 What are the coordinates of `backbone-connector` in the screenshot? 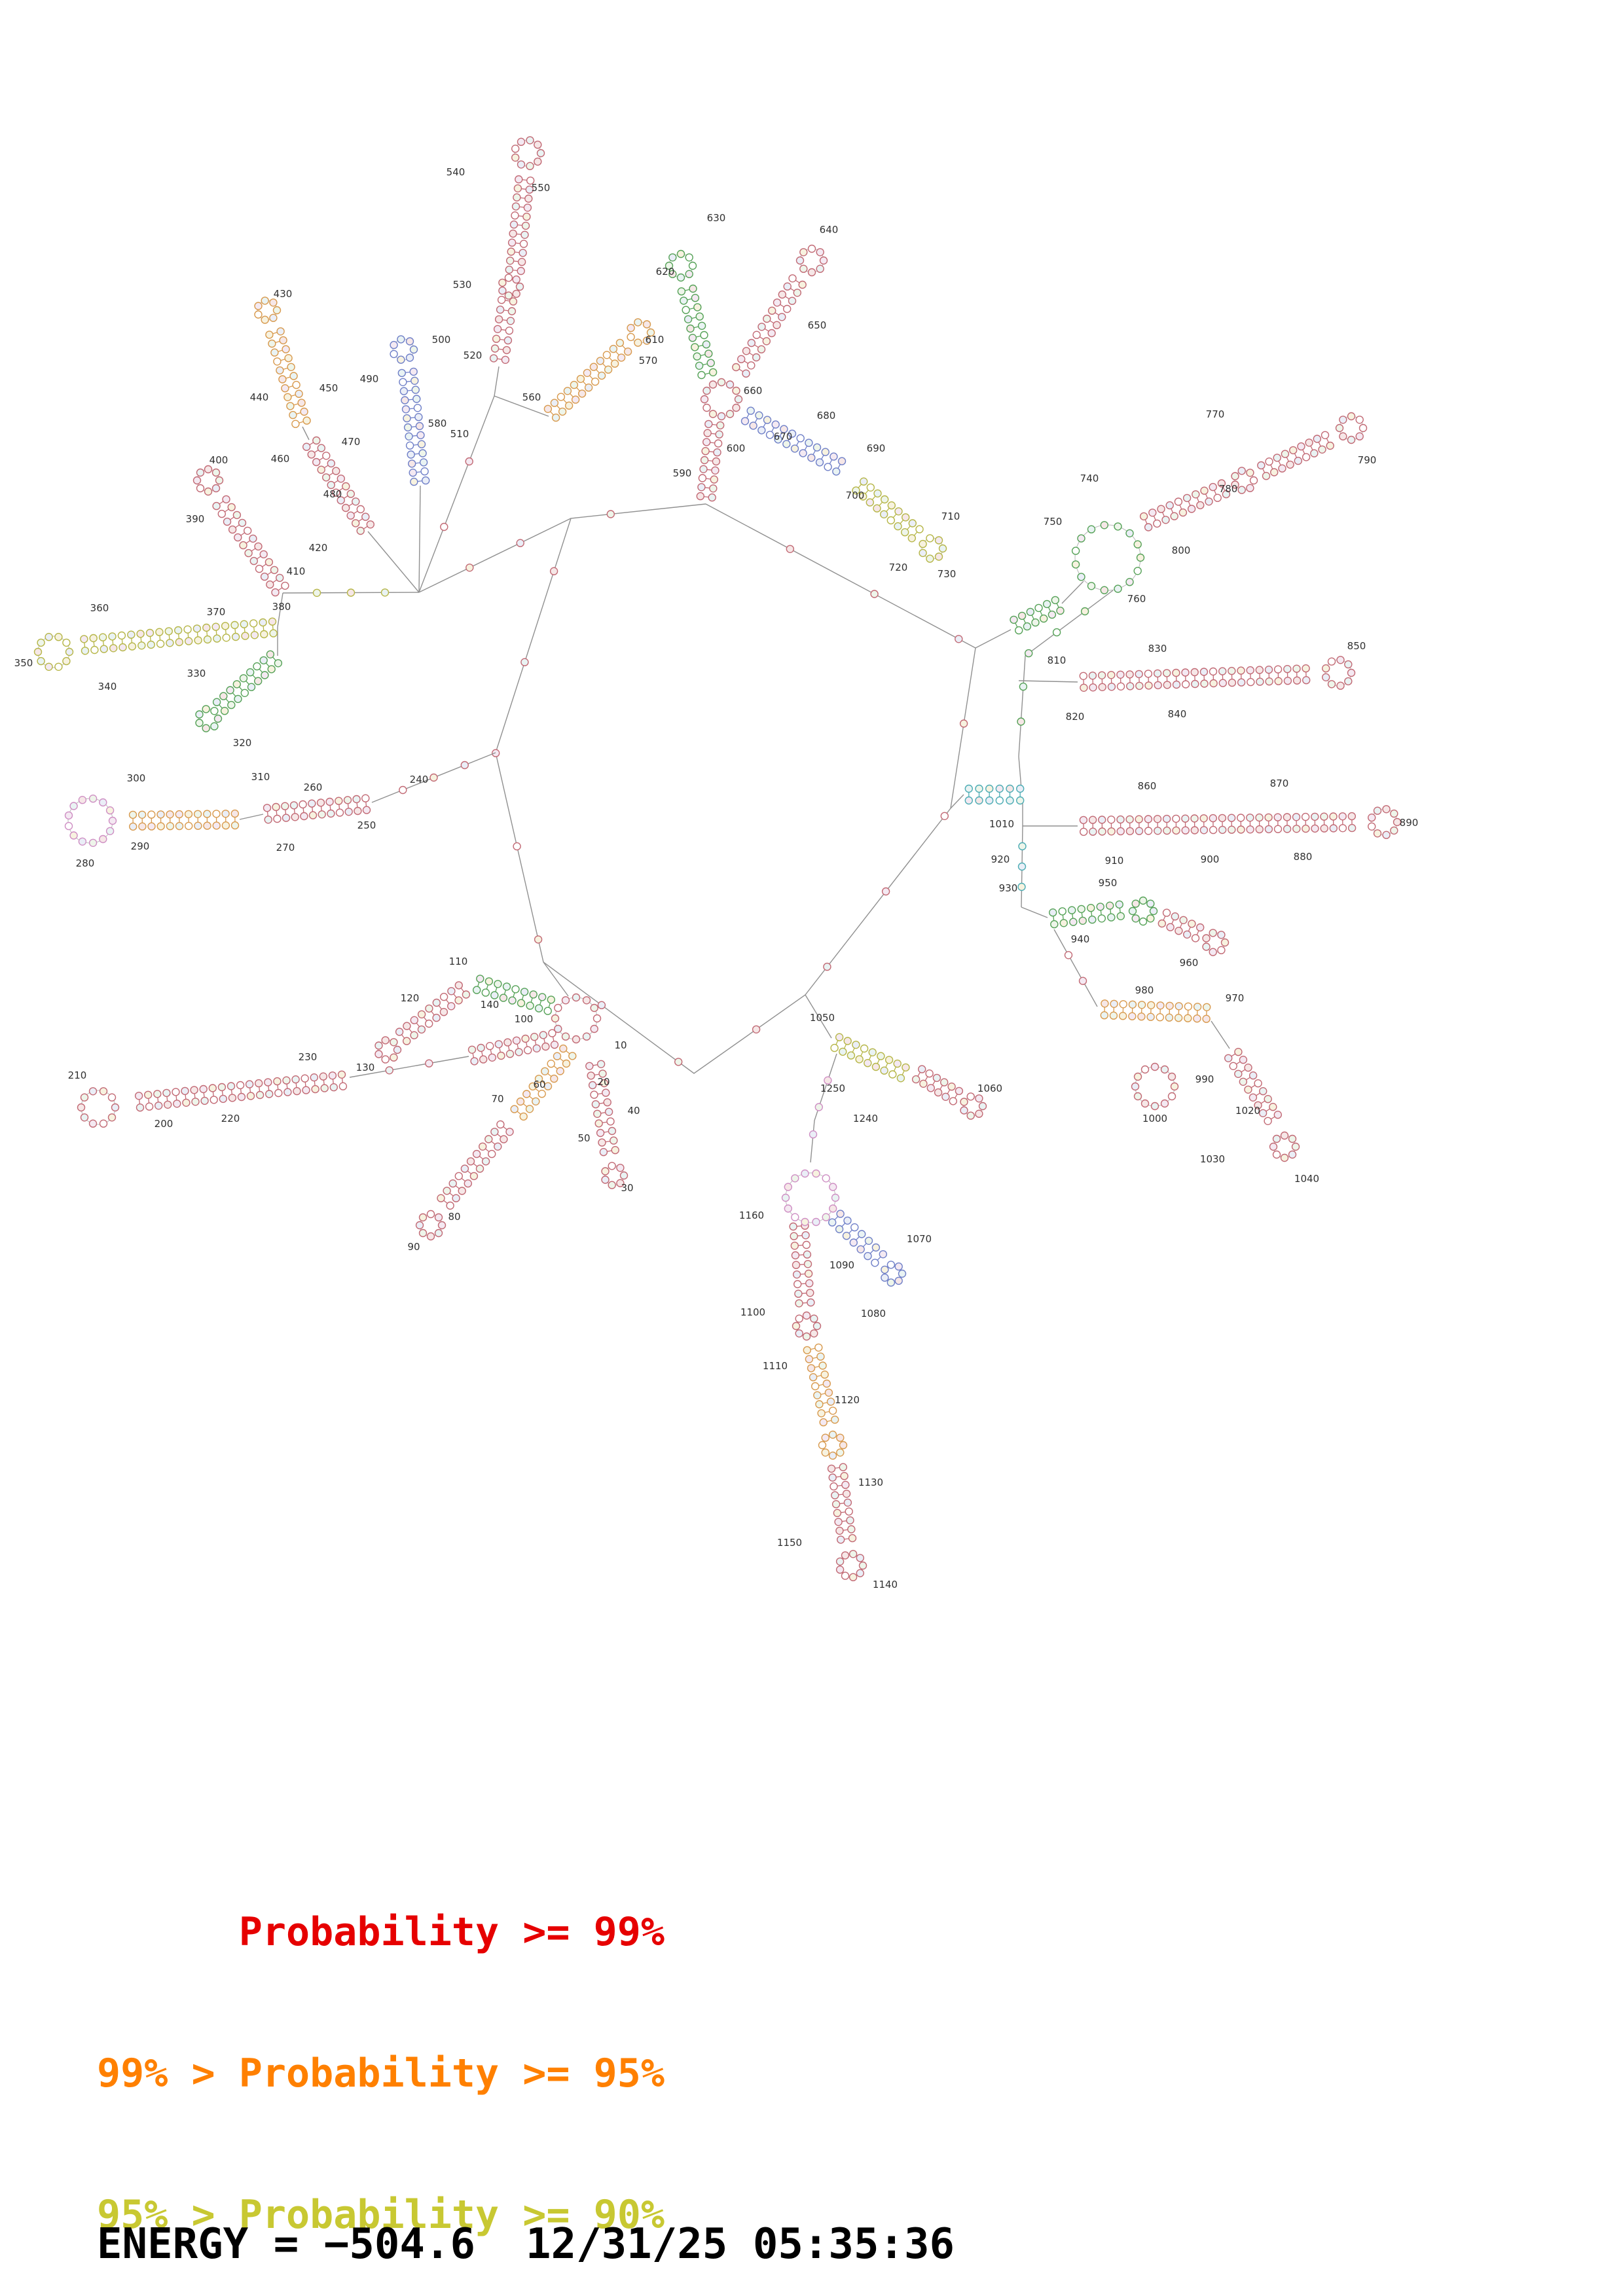 It's located at (1075, 968).